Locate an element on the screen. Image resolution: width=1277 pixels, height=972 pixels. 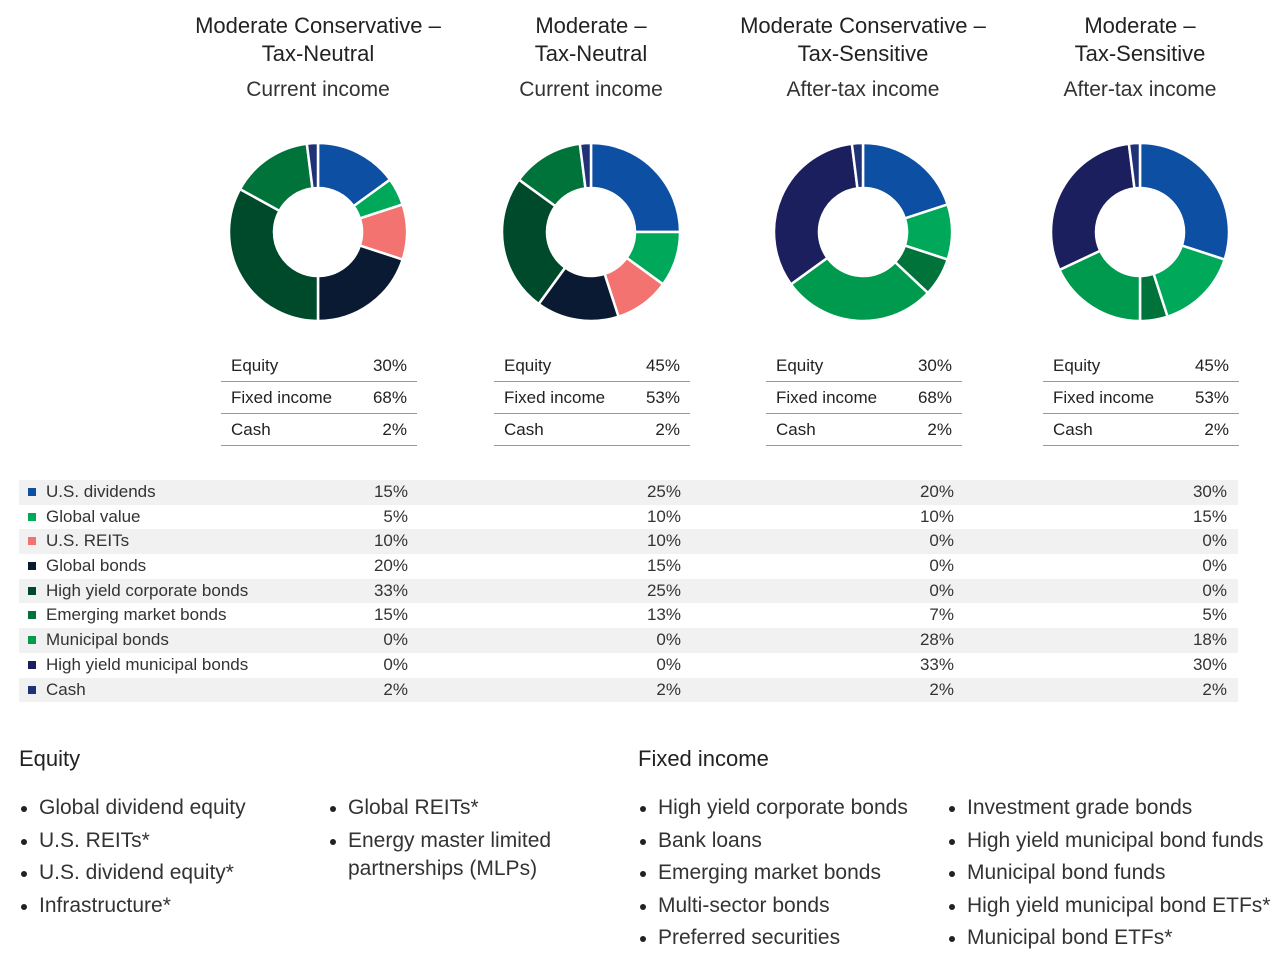
fixed-income-heading: Fixed income is located at coordinates (703, 758).